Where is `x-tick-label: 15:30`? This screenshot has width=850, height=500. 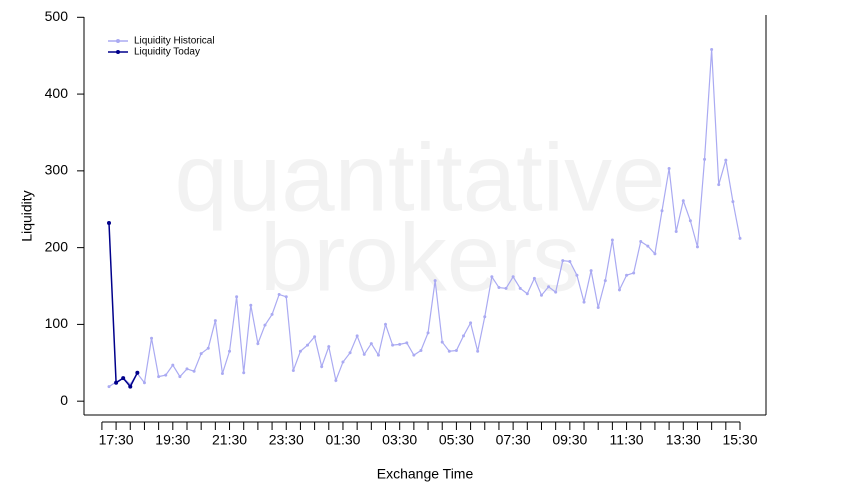
x-tick-label: 15:30 is located at coordinates (739, 440).